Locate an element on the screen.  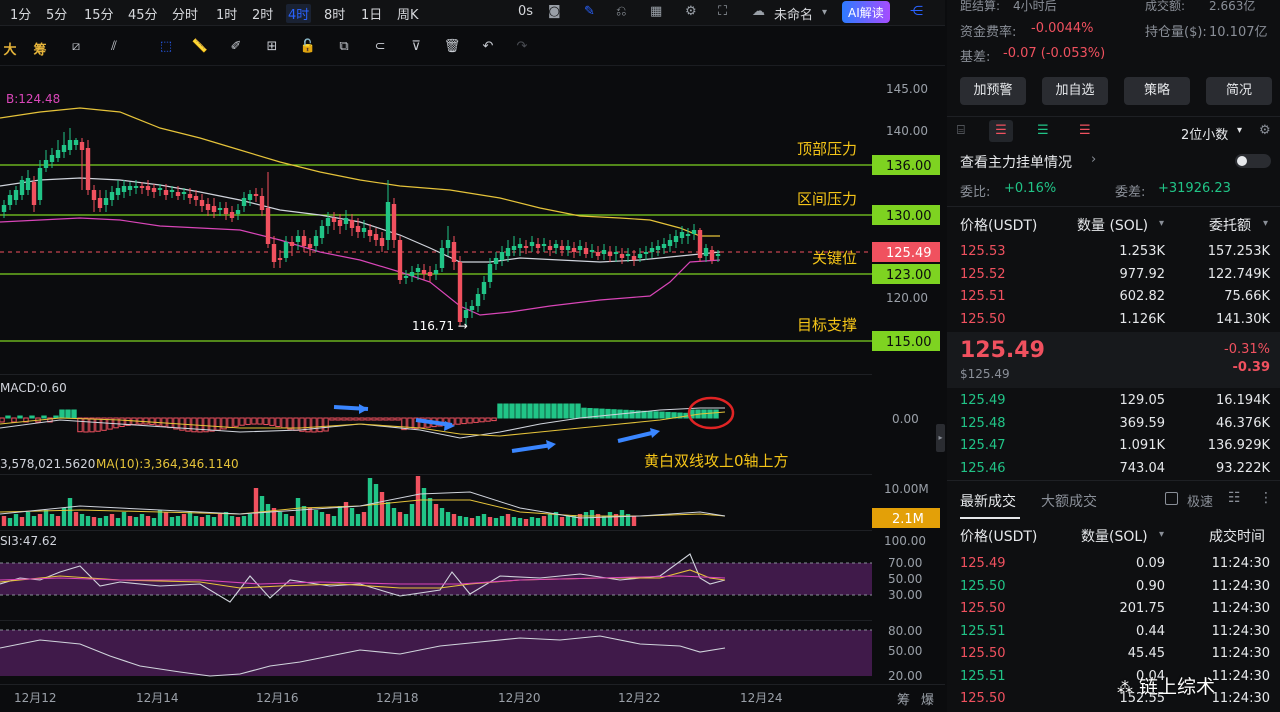
rsi-axis-70: 70.00 is located at coordinates (905, 563).